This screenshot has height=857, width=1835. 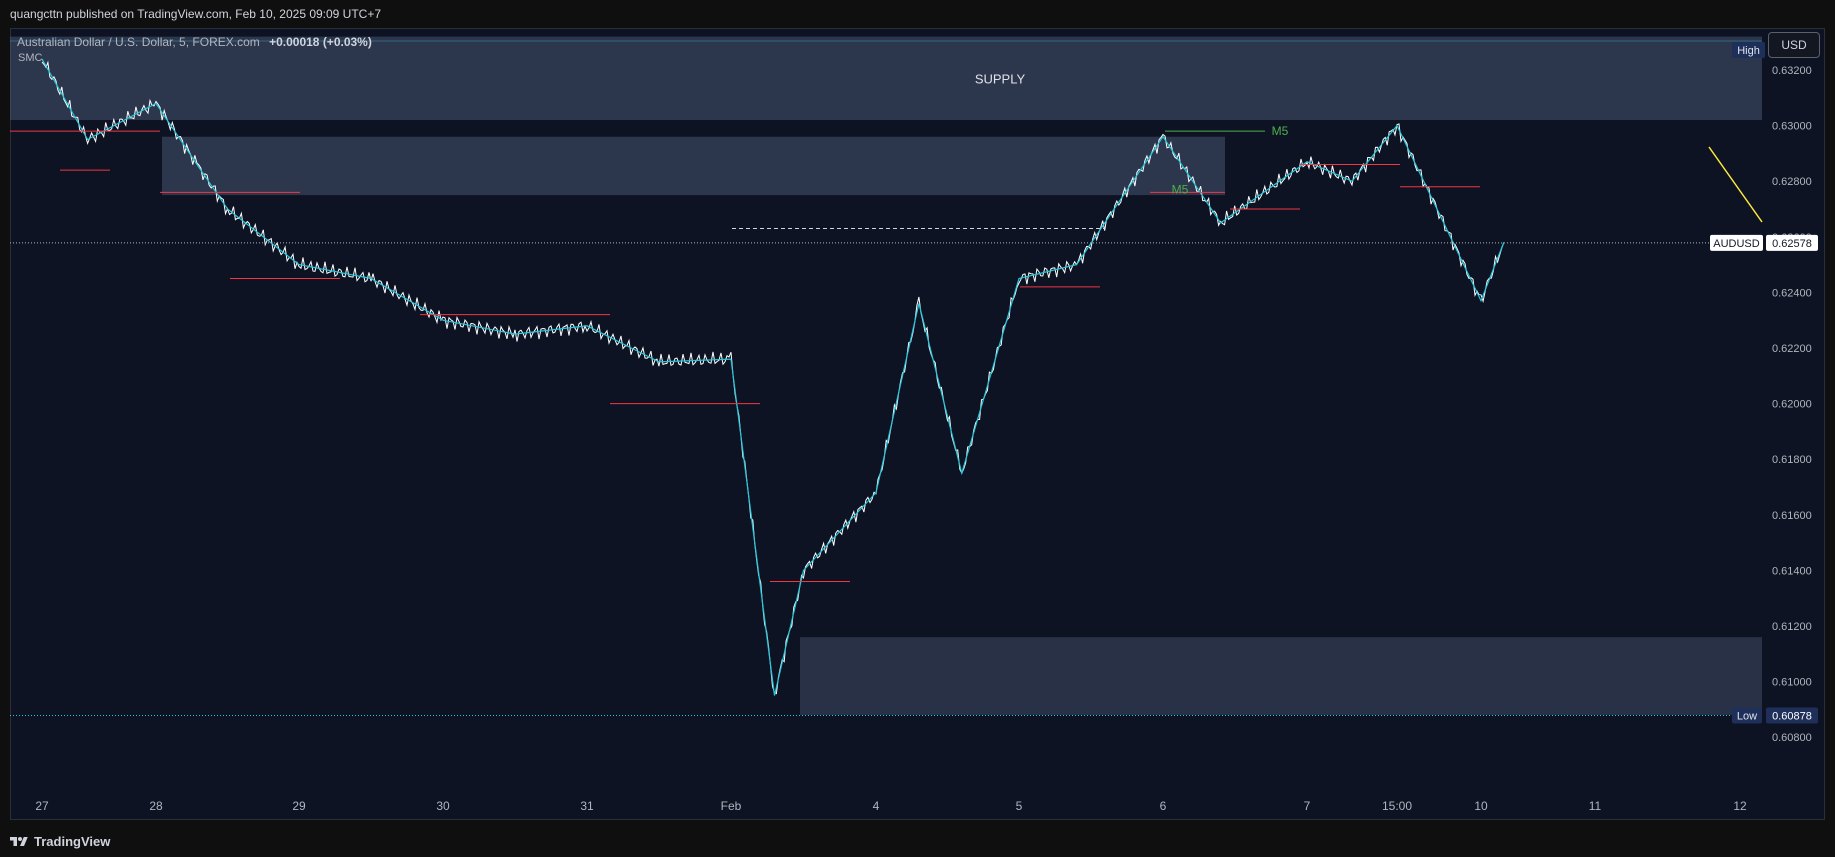 What do you see at coordinates (30, 58) in the screenshot?
I see `indicator-label: SMC` at bounding box center [30, 58].